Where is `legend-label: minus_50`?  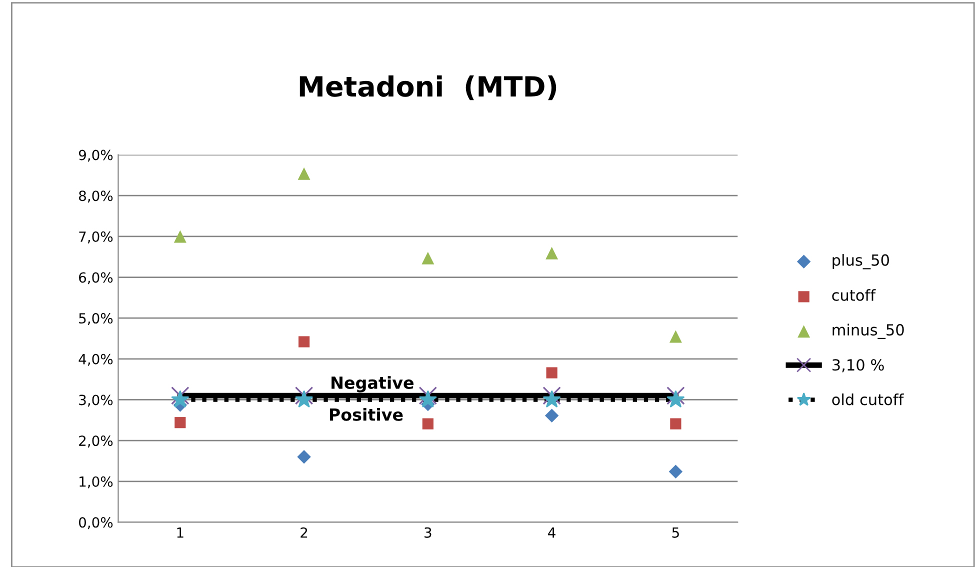
legend-label: minus_50 is located at coordinates (868, 331).